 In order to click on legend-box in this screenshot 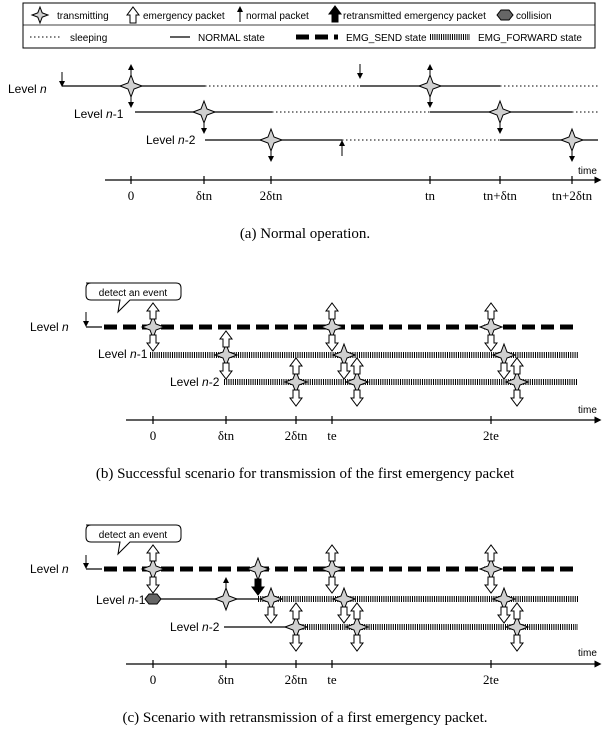, I will do `click(309, 25)`.